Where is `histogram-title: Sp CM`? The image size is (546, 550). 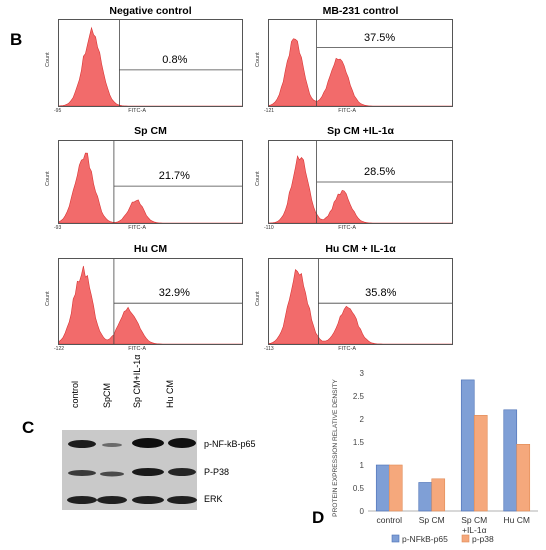 histogram-title: Sp CM is located at coordinates (150, 131).